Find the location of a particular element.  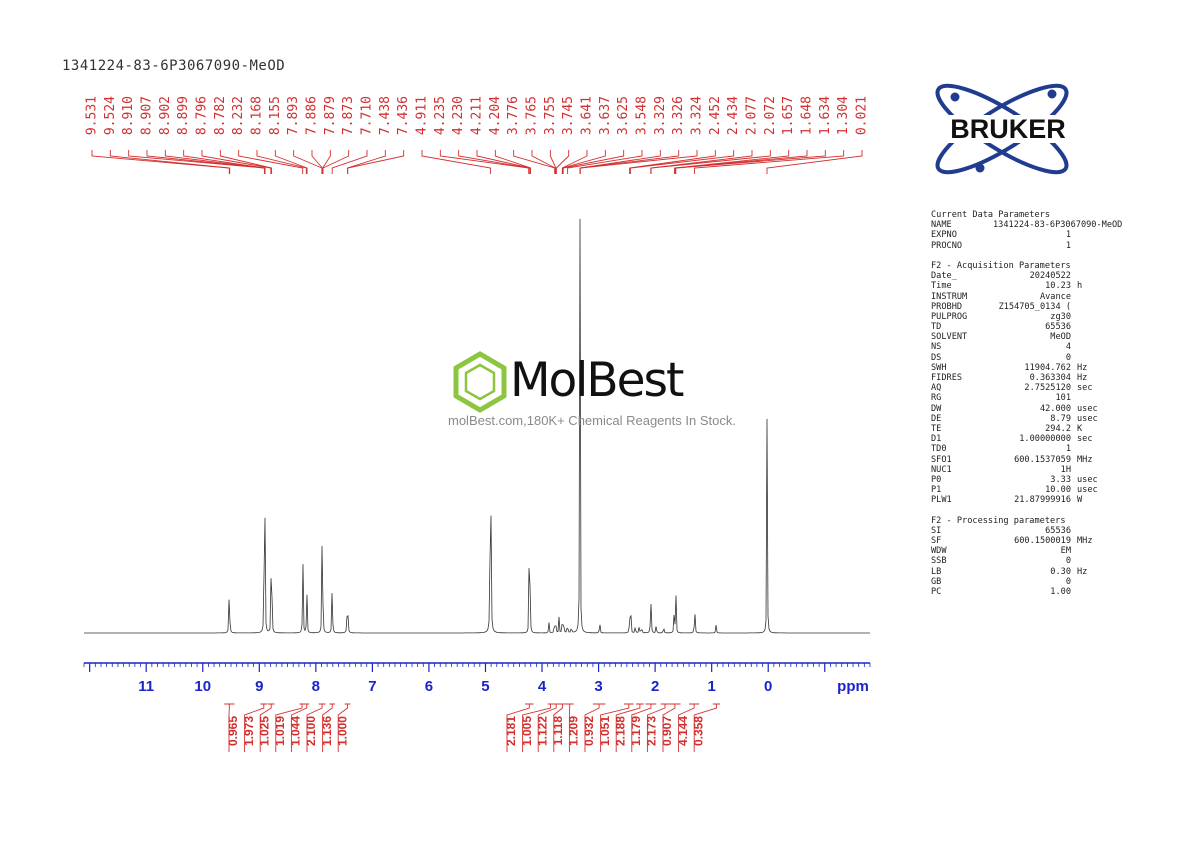

peak-label: 7.438 is located at coordinates (385, 115).